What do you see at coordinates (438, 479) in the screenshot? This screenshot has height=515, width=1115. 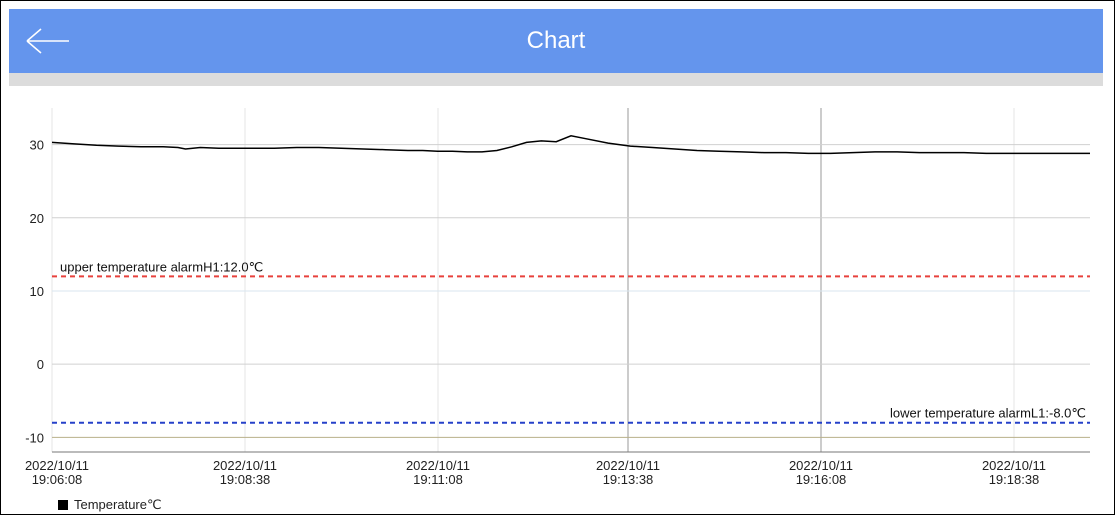 I see `x-tick-label: 19:11:08` at bounding box center [438, 479].